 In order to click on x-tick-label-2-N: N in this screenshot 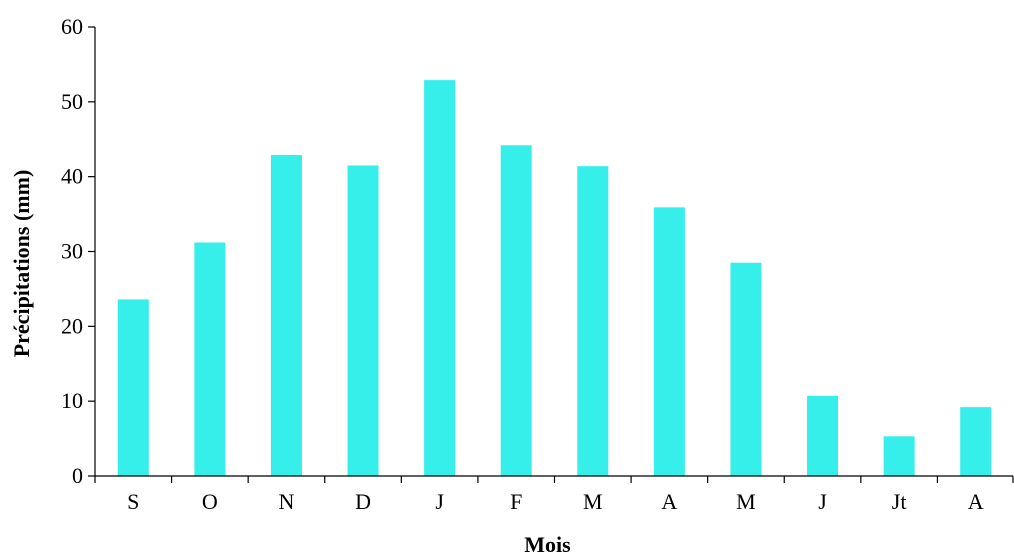, I will do `click(287, 501)`.